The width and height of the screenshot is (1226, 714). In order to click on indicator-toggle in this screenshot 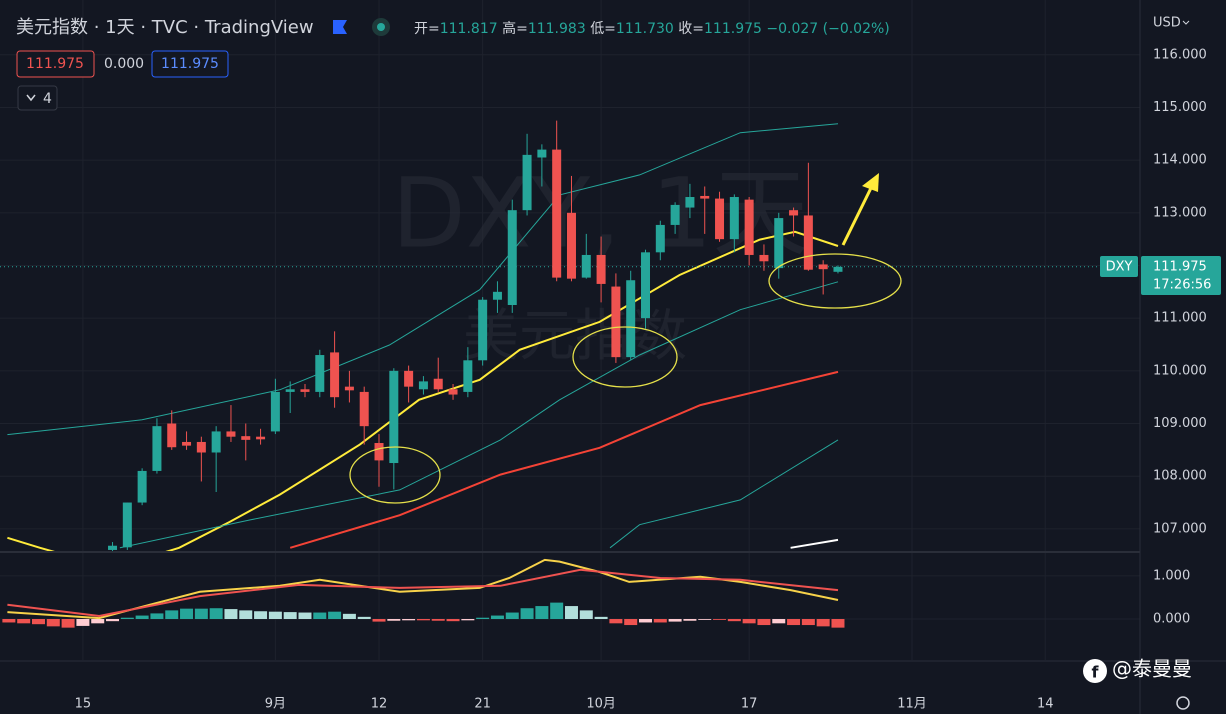, I will do `click(37, 98)`.